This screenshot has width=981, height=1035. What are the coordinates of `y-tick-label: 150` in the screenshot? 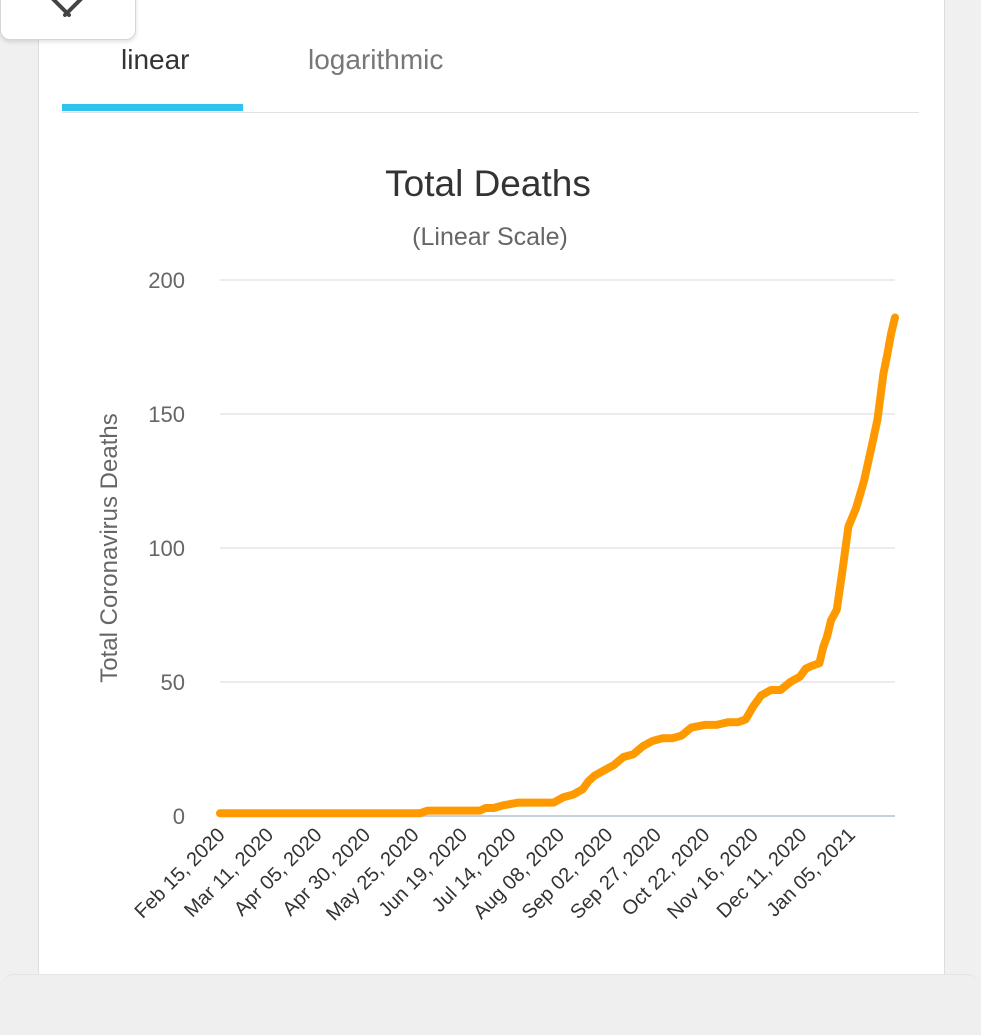 It's located at (166, 414).